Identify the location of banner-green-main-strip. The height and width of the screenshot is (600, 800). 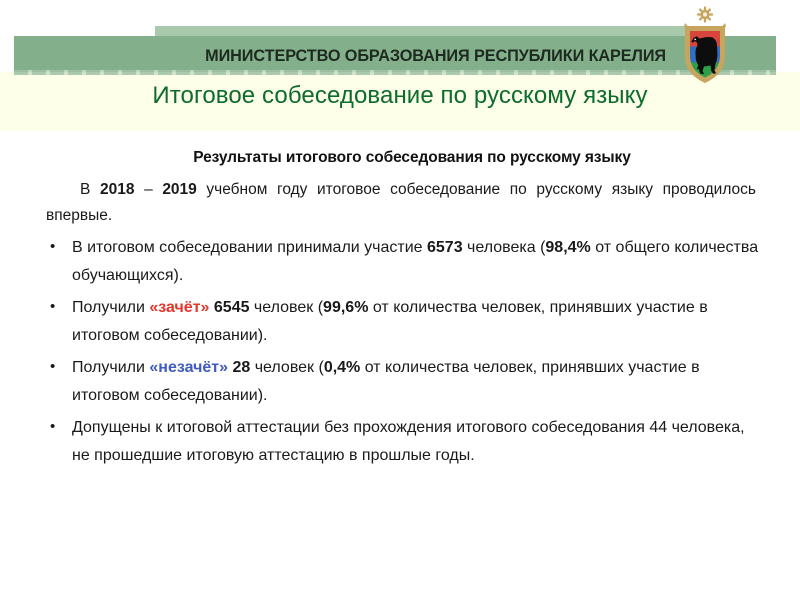
(395, 54).